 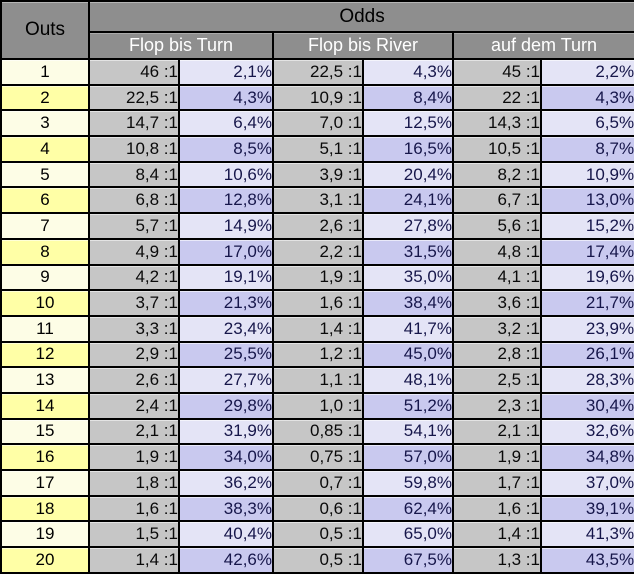 What do you see at coordinates (586, 277) in the screenshot?
I see `percent-cell: 19,6%` at bounding box center [586, 277].